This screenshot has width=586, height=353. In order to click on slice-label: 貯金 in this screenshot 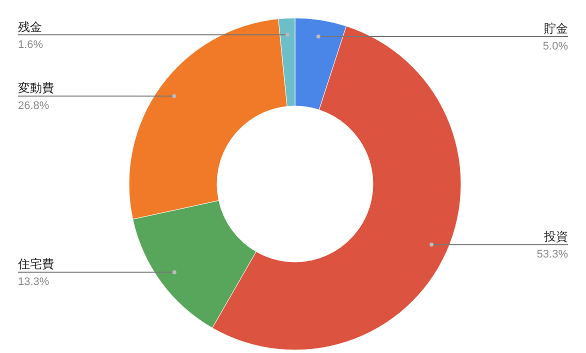, I will do `click(556, 28)`.